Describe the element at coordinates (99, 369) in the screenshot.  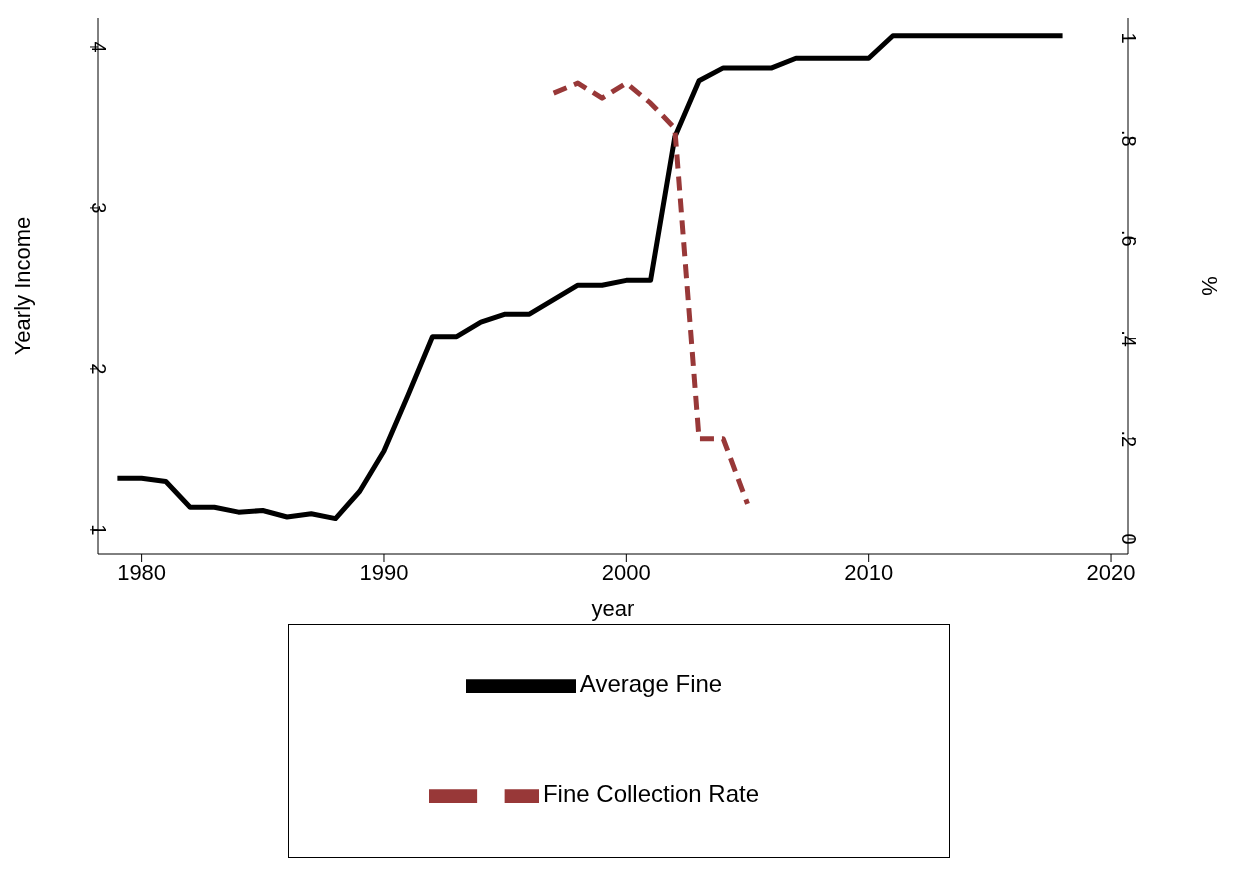
I see `y-tick-label: 2` at that location.